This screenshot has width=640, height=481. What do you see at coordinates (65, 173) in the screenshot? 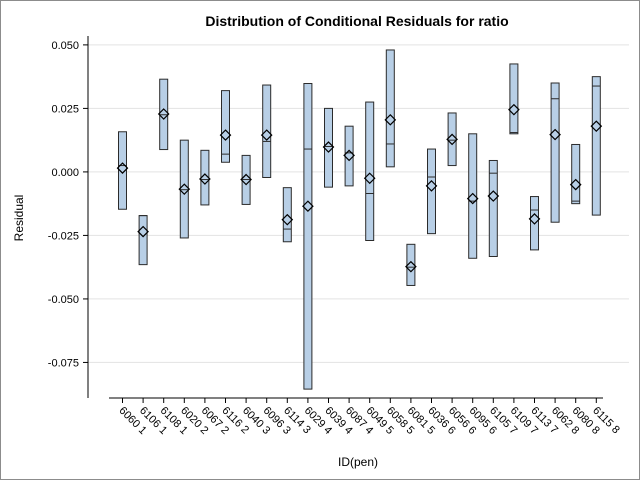
I see `y-tick-label: 0.000` at bounding box center [65, 173].